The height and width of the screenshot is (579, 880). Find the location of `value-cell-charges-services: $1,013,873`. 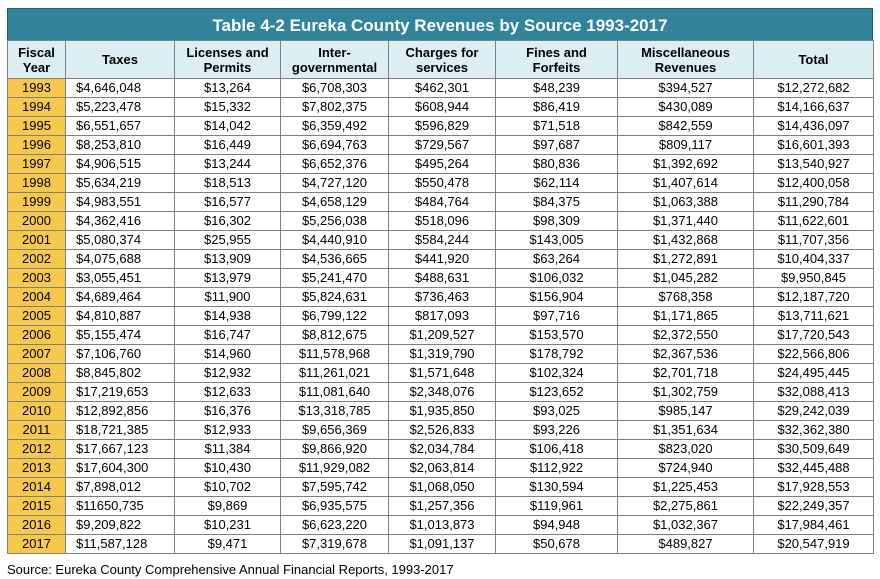

value-cell-charges-services: $1,013,873 is located at coordinates (442, 525).